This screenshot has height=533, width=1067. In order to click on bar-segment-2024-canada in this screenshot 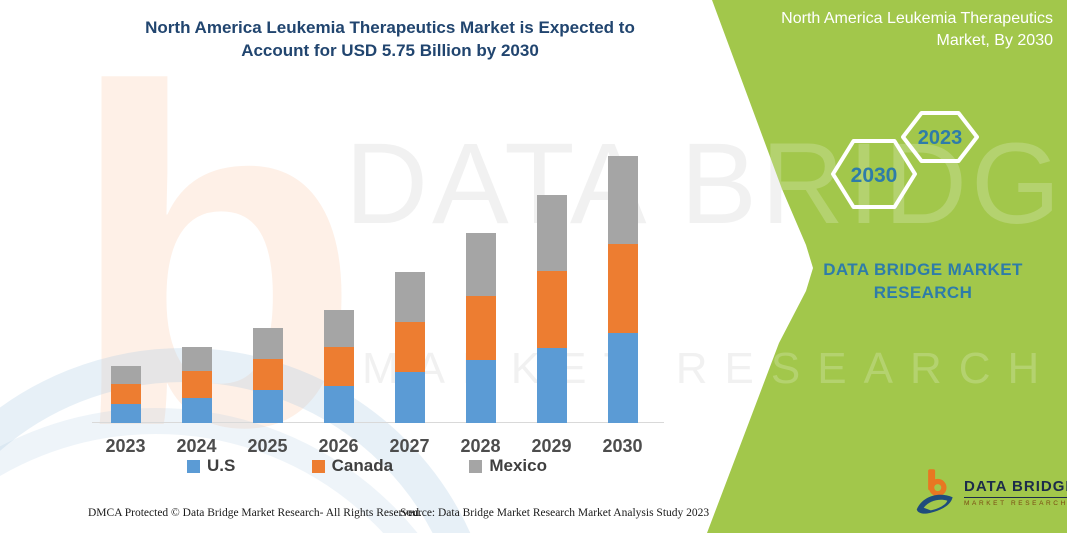, I will do `click(196, 384)`.